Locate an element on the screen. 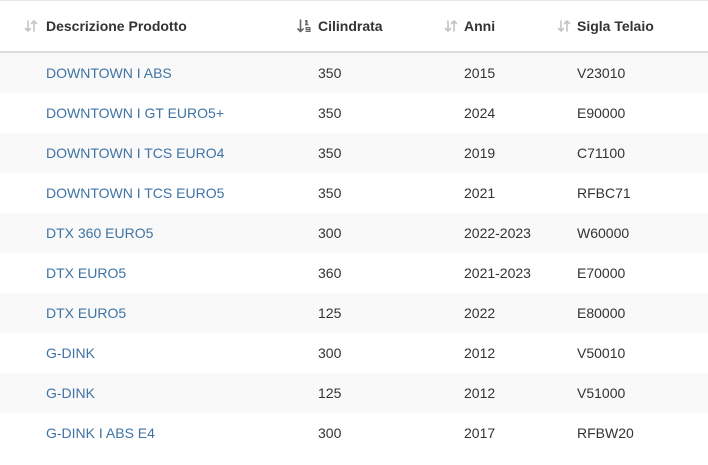 This screenshot has width=708, height=465. table-row: DOWNTOWN I ABS 350 2015 V23010 is located at coordinates (354, 72).